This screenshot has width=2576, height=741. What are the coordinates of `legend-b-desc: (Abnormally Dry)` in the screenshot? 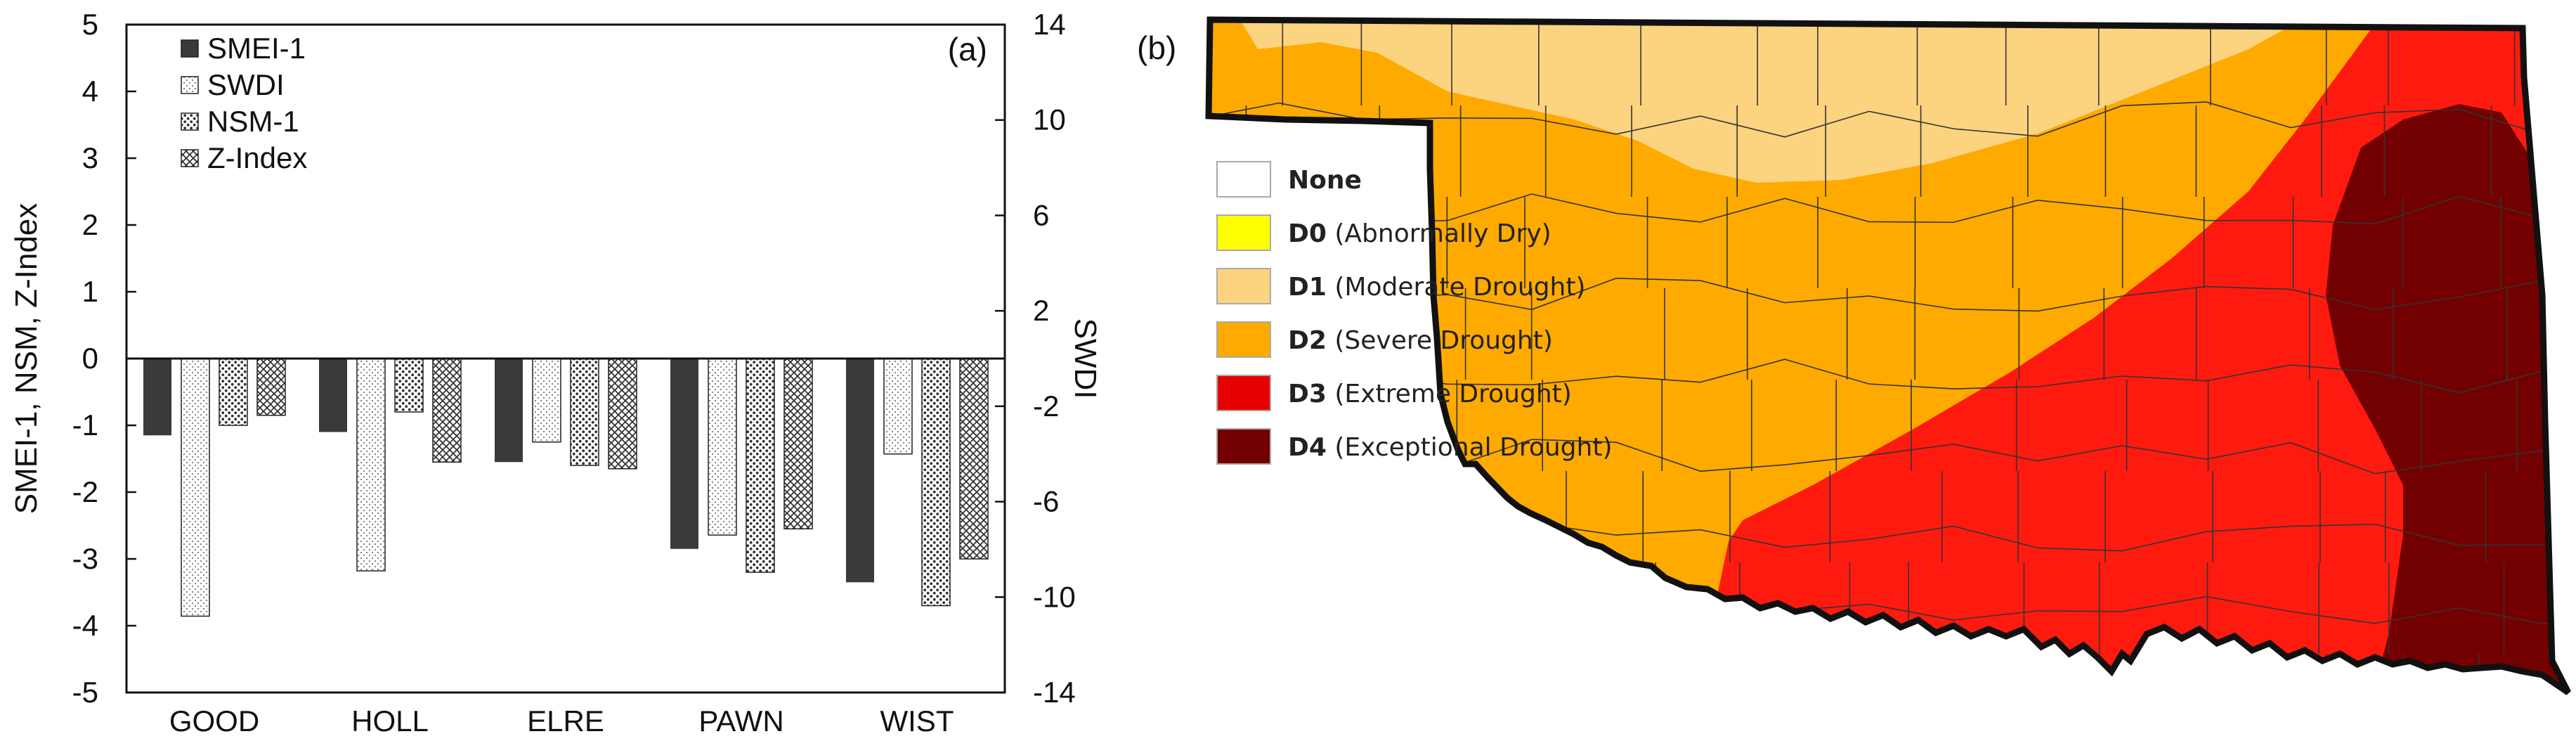 It's located at (1439, 233).